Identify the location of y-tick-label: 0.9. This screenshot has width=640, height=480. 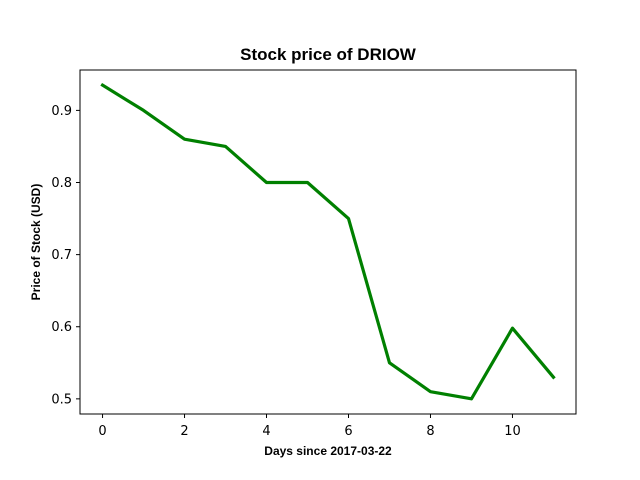
(61, 111).